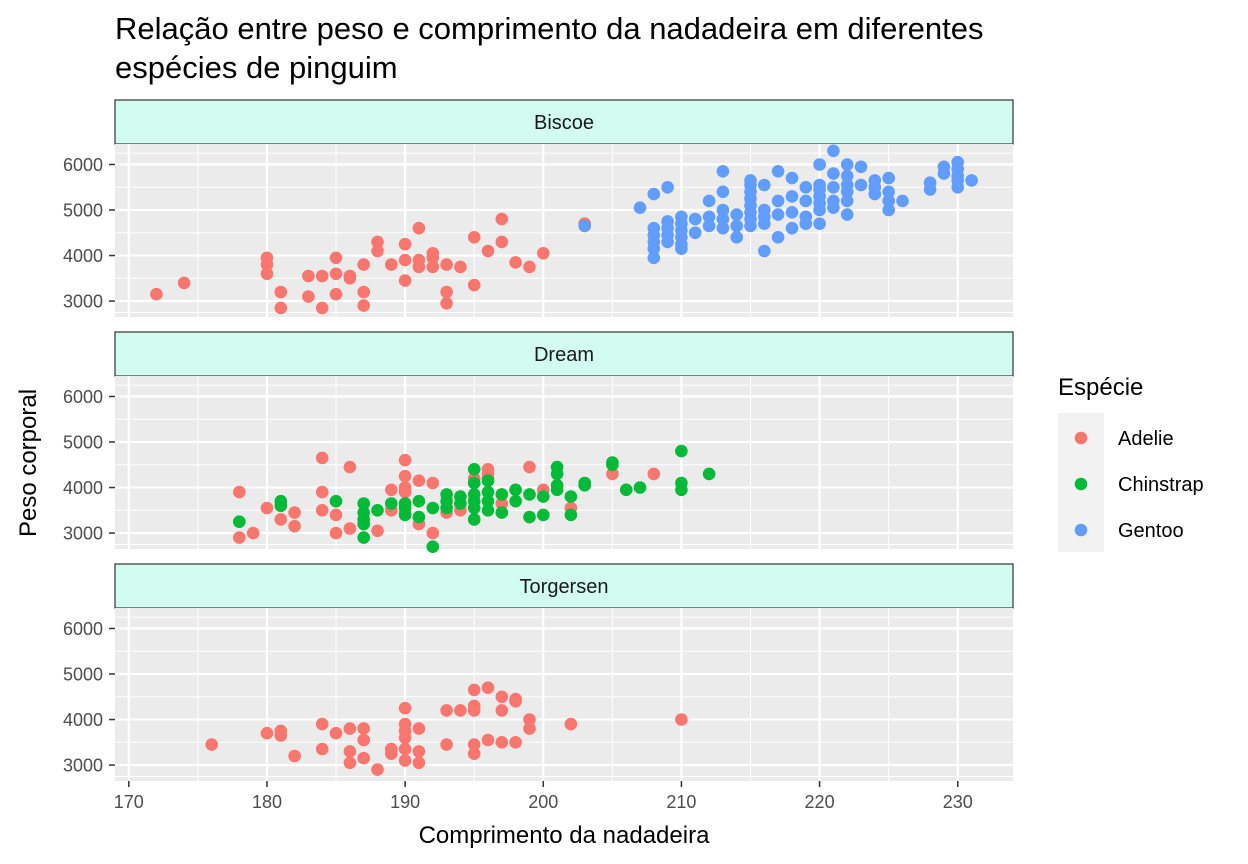 The height and width of the screenshot is (864, 1248). What do you see at coordinates (1161, 485) in the screenshot?
I see `legend-label-chinstrap: Chinstrap` at bounding box center [1161, 485].